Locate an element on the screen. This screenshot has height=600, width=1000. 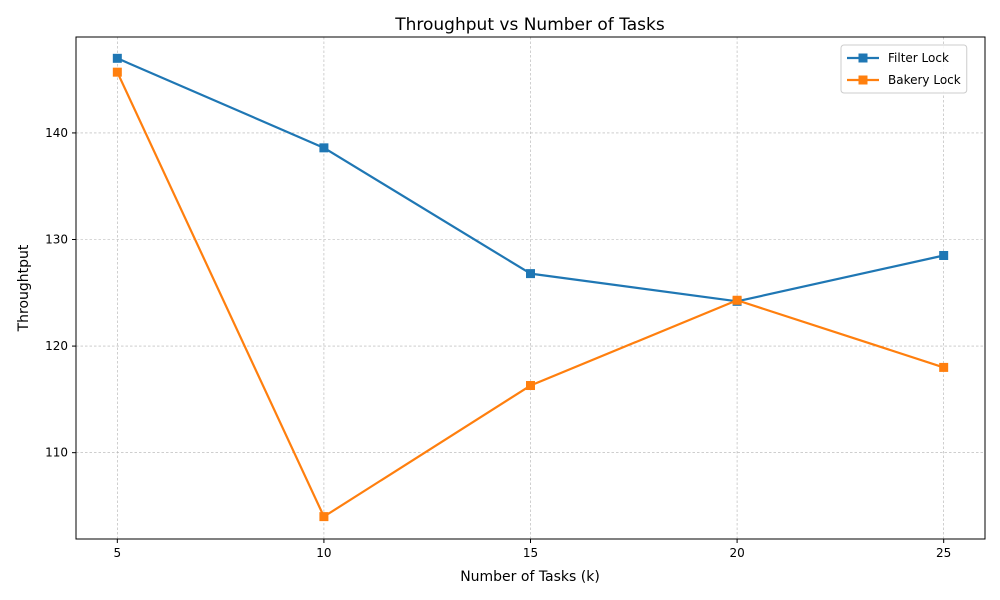
y-tick-label: 130 is located at coordinates (56, 240).